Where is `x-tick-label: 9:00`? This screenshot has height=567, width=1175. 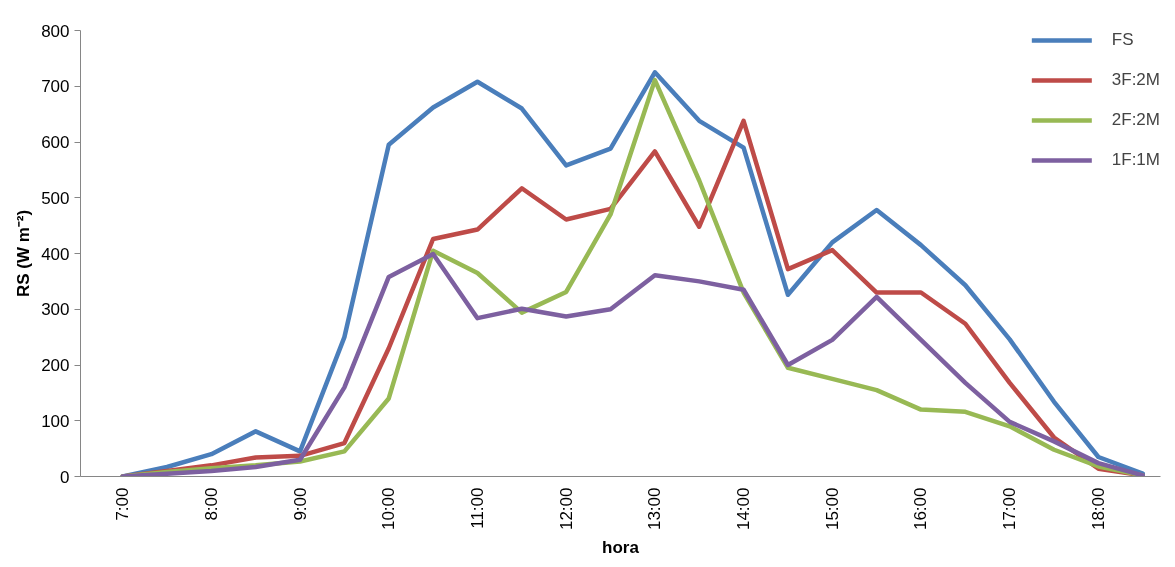
x-tick-label: 9:00 is located at coordinates (300, 504).